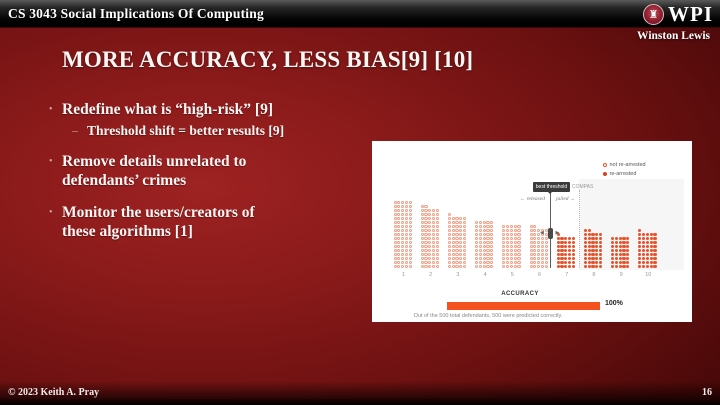  I want to click on x-tick-label: 7, so click(567, 275).